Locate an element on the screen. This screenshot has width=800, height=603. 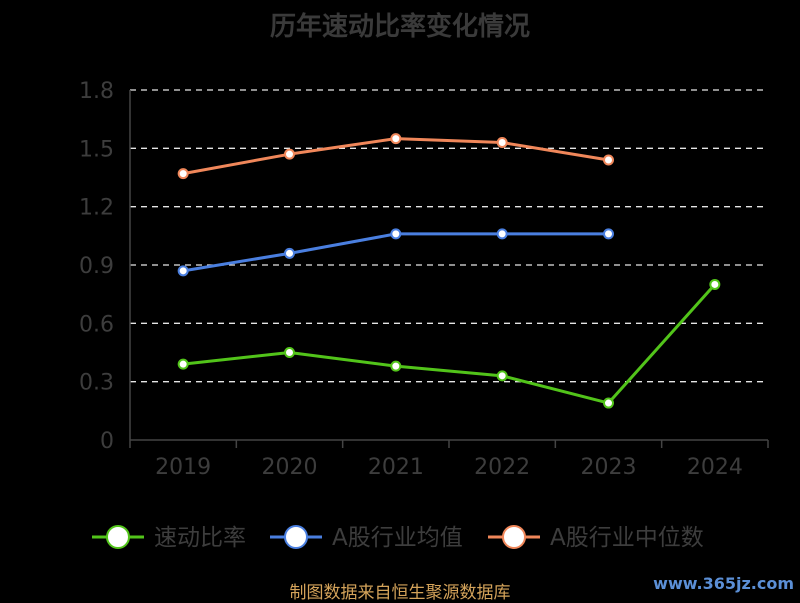
data-source-note: 制图数据来自恒生聚源数据库 is located at coordinates (400, 593).